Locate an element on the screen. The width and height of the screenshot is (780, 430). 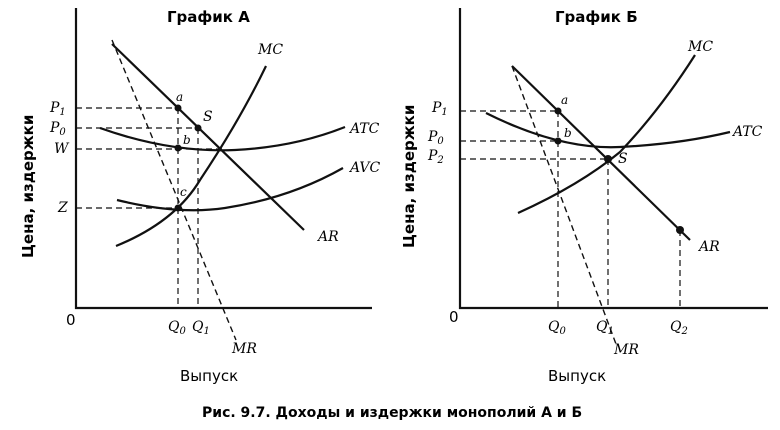
graph-a-avc-label: AVC is located at coordinates (364, 168).